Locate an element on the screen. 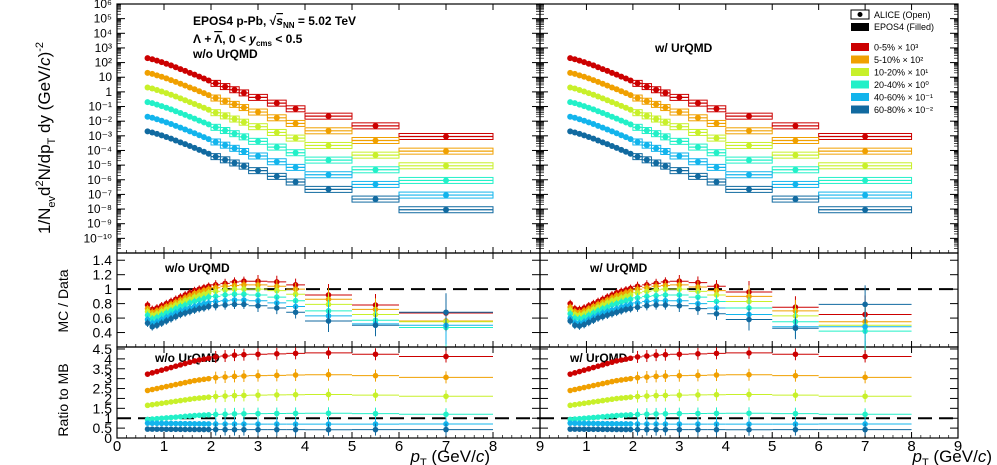 This screenshot has width=997, height=465. y-tick-label-spectra: 10⁻² is located at coordinates (100, 121).